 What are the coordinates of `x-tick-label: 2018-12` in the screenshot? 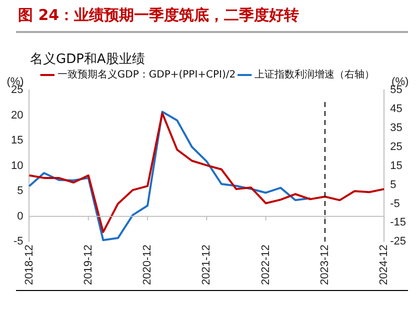 It's located at (29, 265).